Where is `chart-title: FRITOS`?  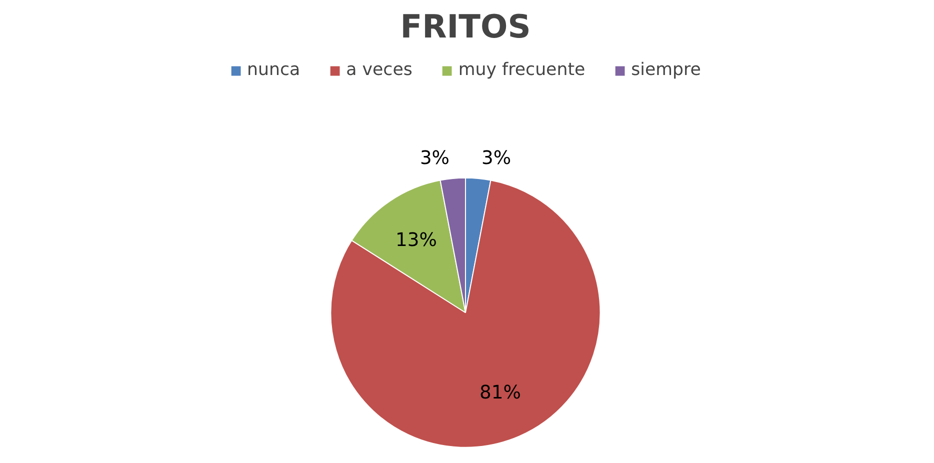
chart-title: FRITOS is located at coordinates (465, 27).